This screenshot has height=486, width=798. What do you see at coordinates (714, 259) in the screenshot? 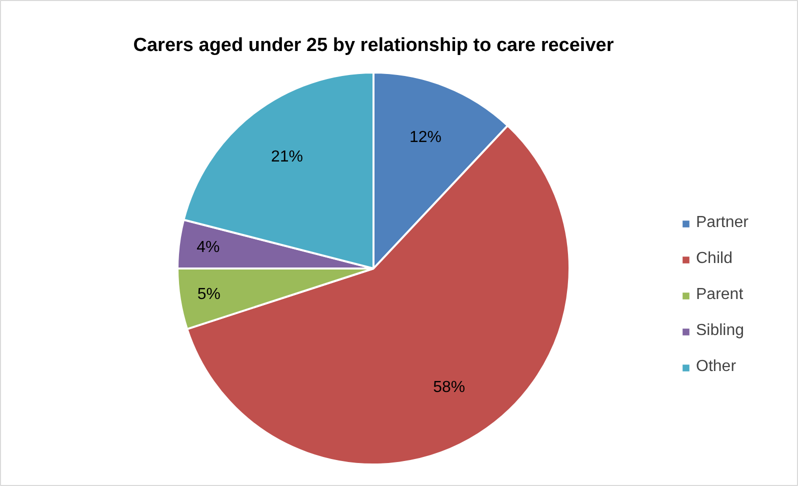
I see `legend-label: Child` at bounding box center [714, 259].